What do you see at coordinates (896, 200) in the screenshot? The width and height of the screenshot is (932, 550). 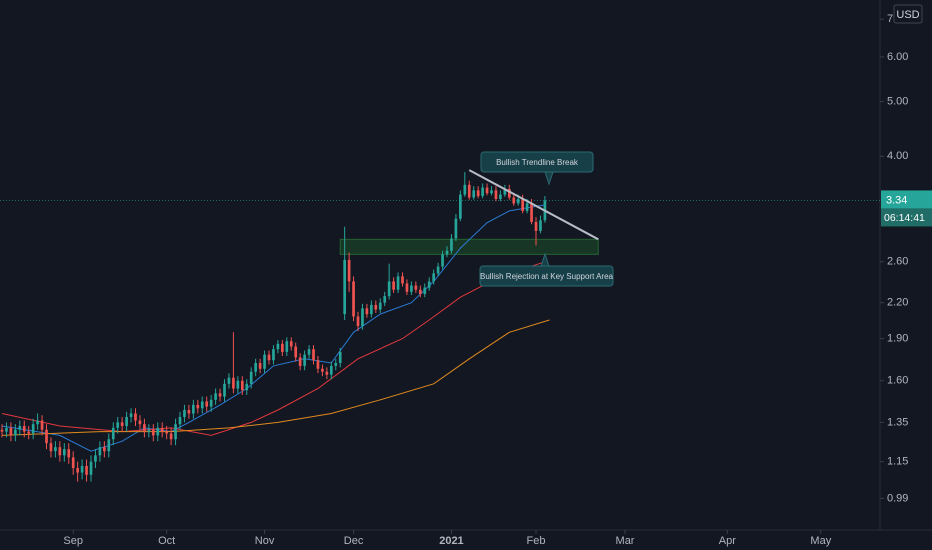 I see `last-price: 3.34` at bounding box center [896, 200].